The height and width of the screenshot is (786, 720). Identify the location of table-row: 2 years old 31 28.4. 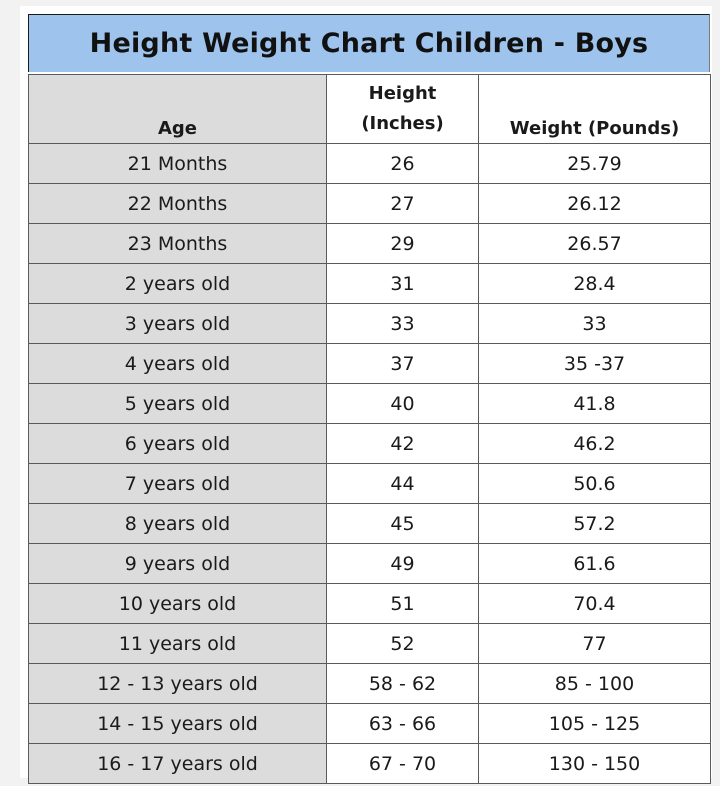
(369, 283).